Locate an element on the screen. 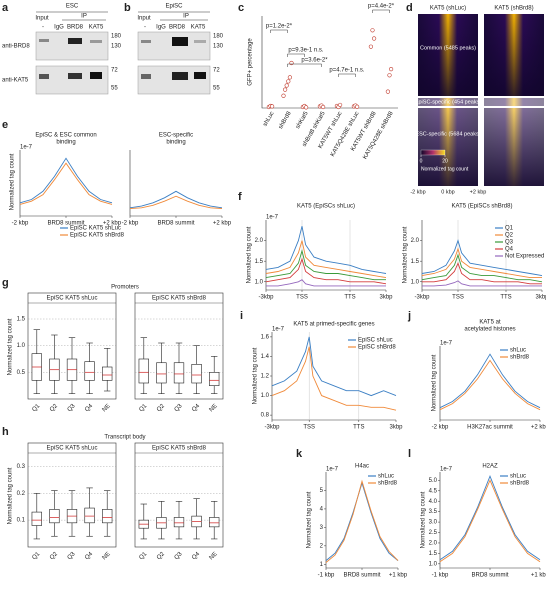 The width and height of the screenshot is (546, 589). p-value: p=9.3e-1 n.s. is located at coordinates (306, 51).